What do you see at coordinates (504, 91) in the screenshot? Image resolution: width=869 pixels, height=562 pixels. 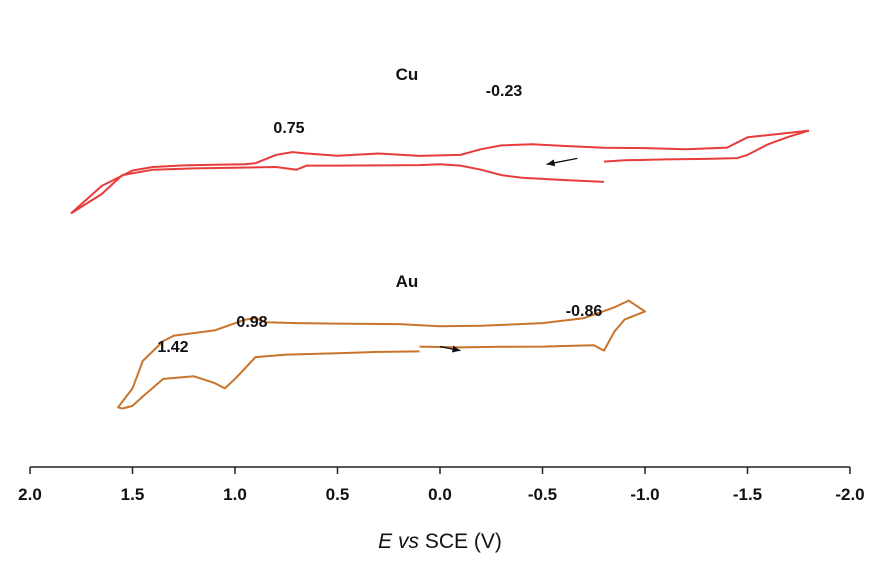 I see `cu-peak-label-neg0-23: -0.23` at bounding box center [504, 91].